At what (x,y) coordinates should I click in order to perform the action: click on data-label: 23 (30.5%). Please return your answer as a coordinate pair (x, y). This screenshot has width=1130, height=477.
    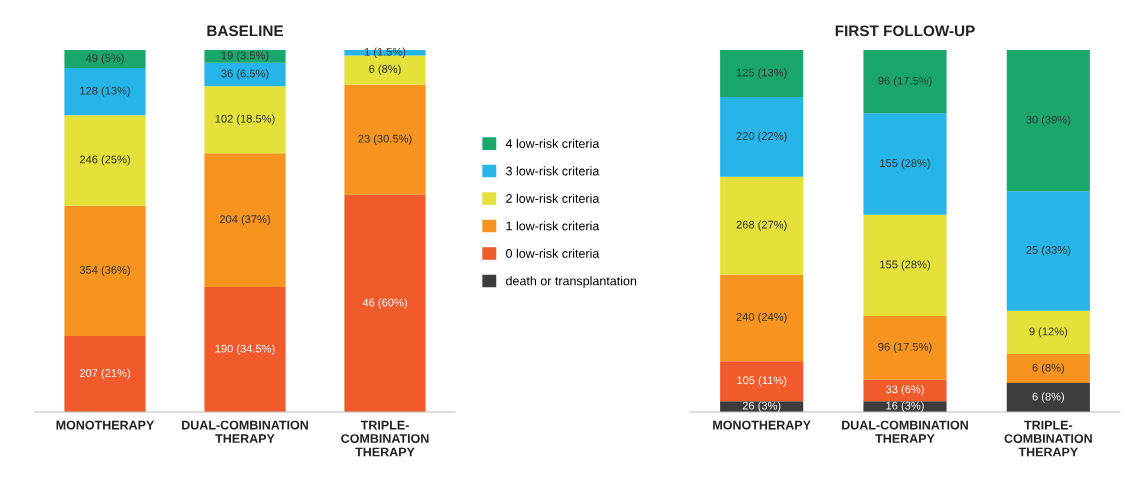
    Looking at the image, I should click on (385, 139).